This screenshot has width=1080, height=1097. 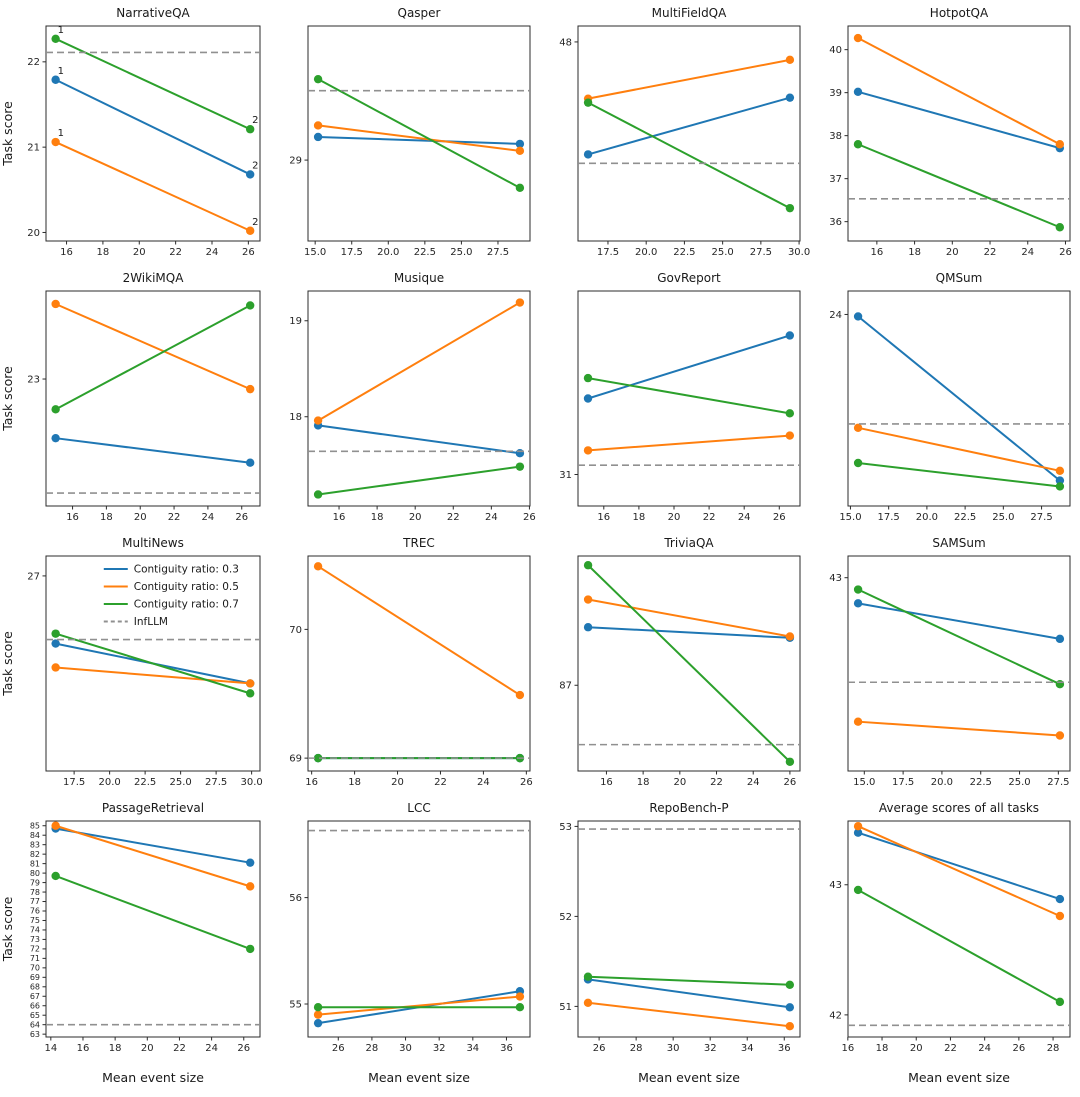 What do you see at coordinates (35, 911) in the screenshot?
I see `y-tick-label: 76` at bounding box center [35, 911].